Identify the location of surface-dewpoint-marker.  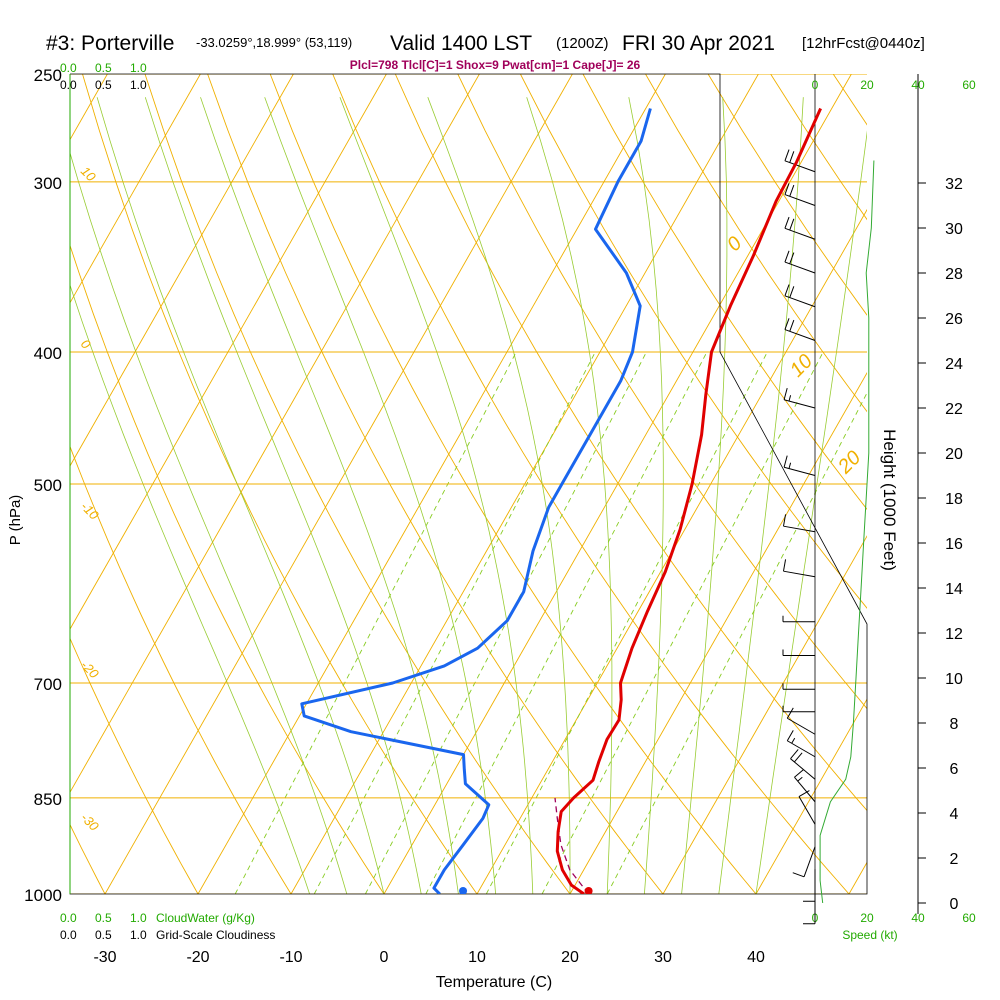
(463, 890).